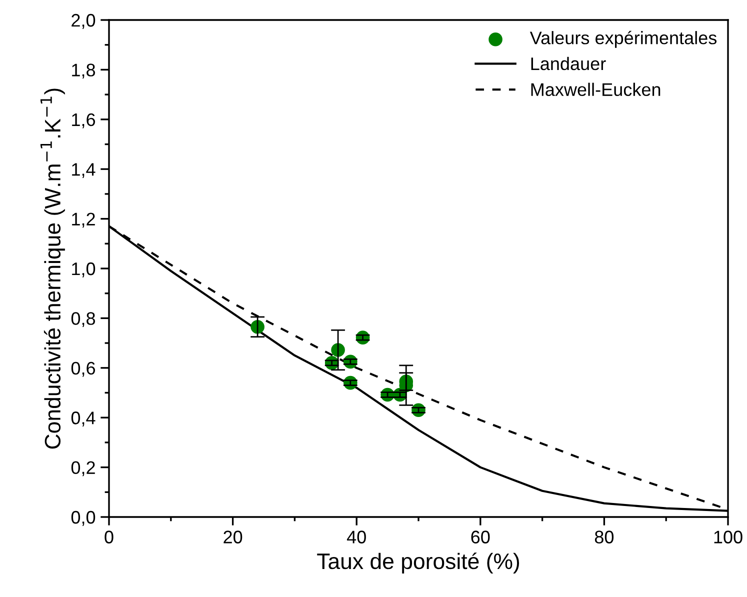 This screenshot has width=747, height=597. Describe the element at coordinates (52, 268) in the screenshot. I see `y-axis-title: Conductivité thermique (W.m$^{−1}$.K$^{−1}$)` at that location.